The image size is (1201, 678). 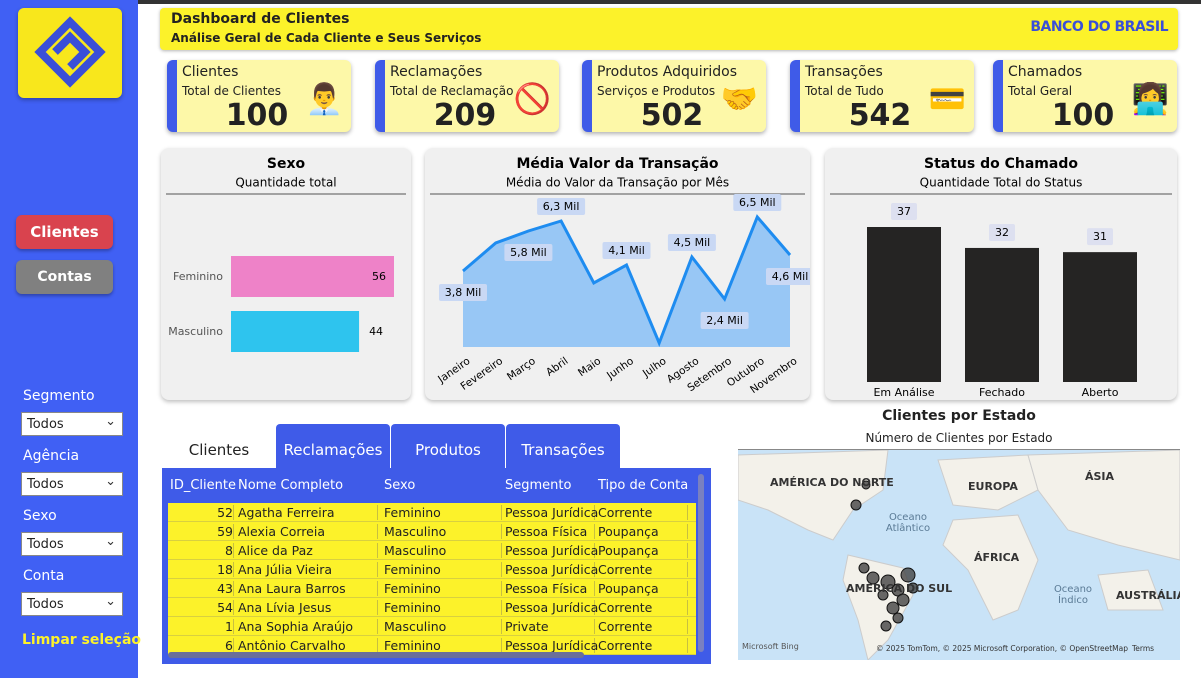 I want to click on value-label: 2,4 Mil, so click(x=724, y=320).